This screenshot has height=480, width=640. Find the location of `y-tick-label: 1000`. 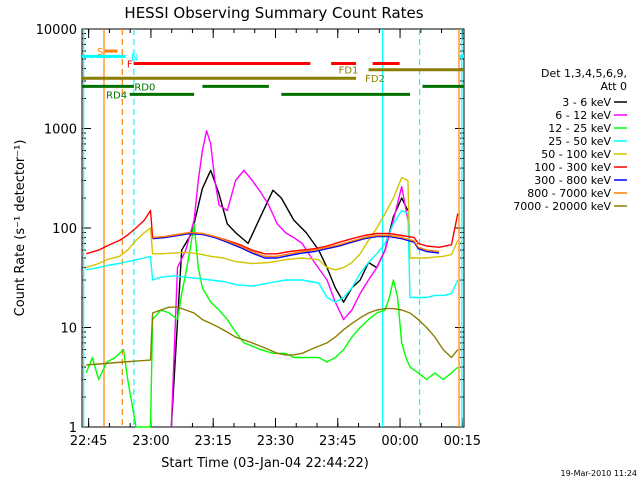

y-tick-label: 1000 is located at coordinates (60, 130).